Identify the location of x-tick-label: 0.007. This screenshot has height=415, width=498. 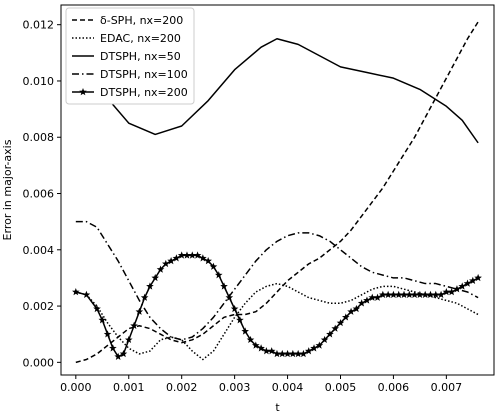
(447, 387).